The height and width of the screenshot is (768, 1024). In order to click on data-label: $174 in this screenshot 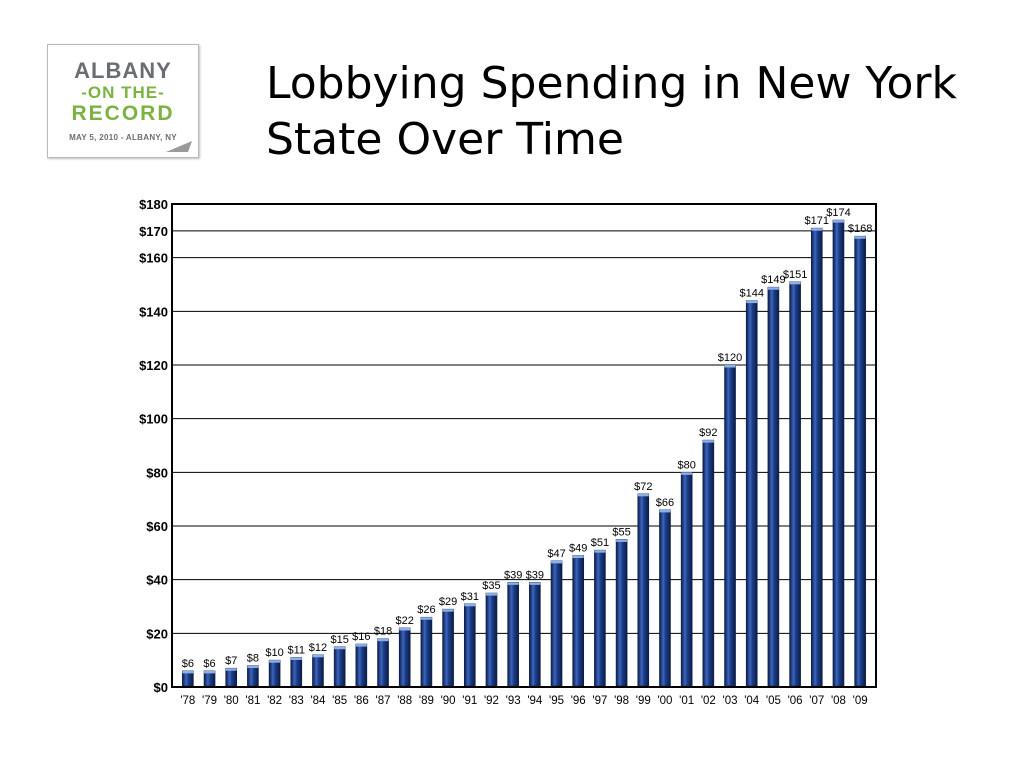, I will do `click(838, 213)`.